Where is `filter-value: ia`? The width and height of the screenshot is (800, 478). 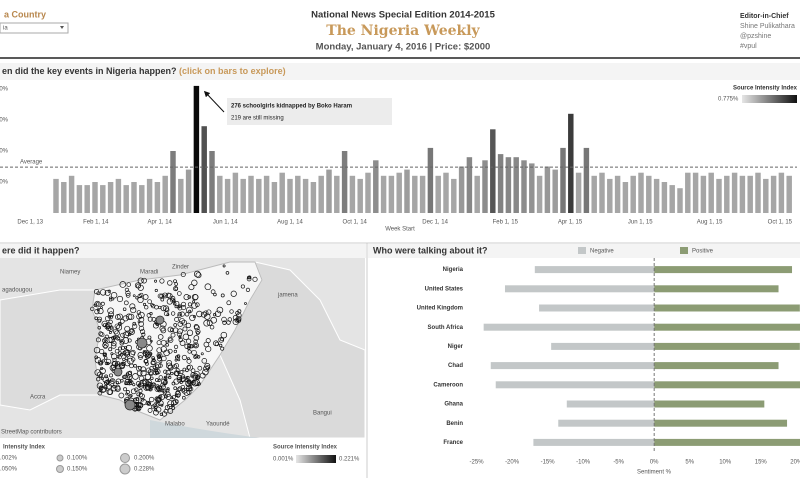
filter-value: ia is located at coordinates (5, 29).